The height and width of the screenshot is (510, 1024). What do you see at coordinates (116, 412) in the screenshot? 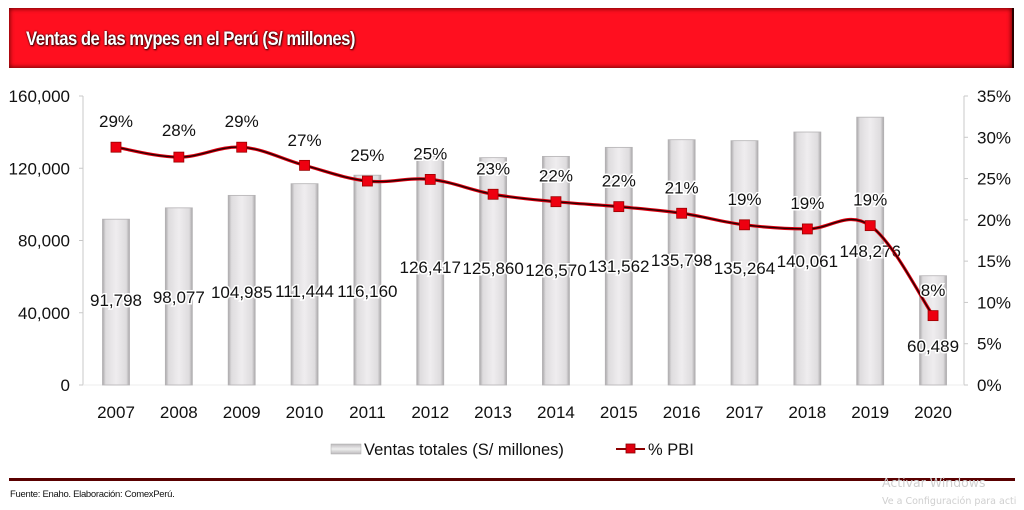
I see `x-axis-tick-label: 2007` at bounding box center [116, 412].